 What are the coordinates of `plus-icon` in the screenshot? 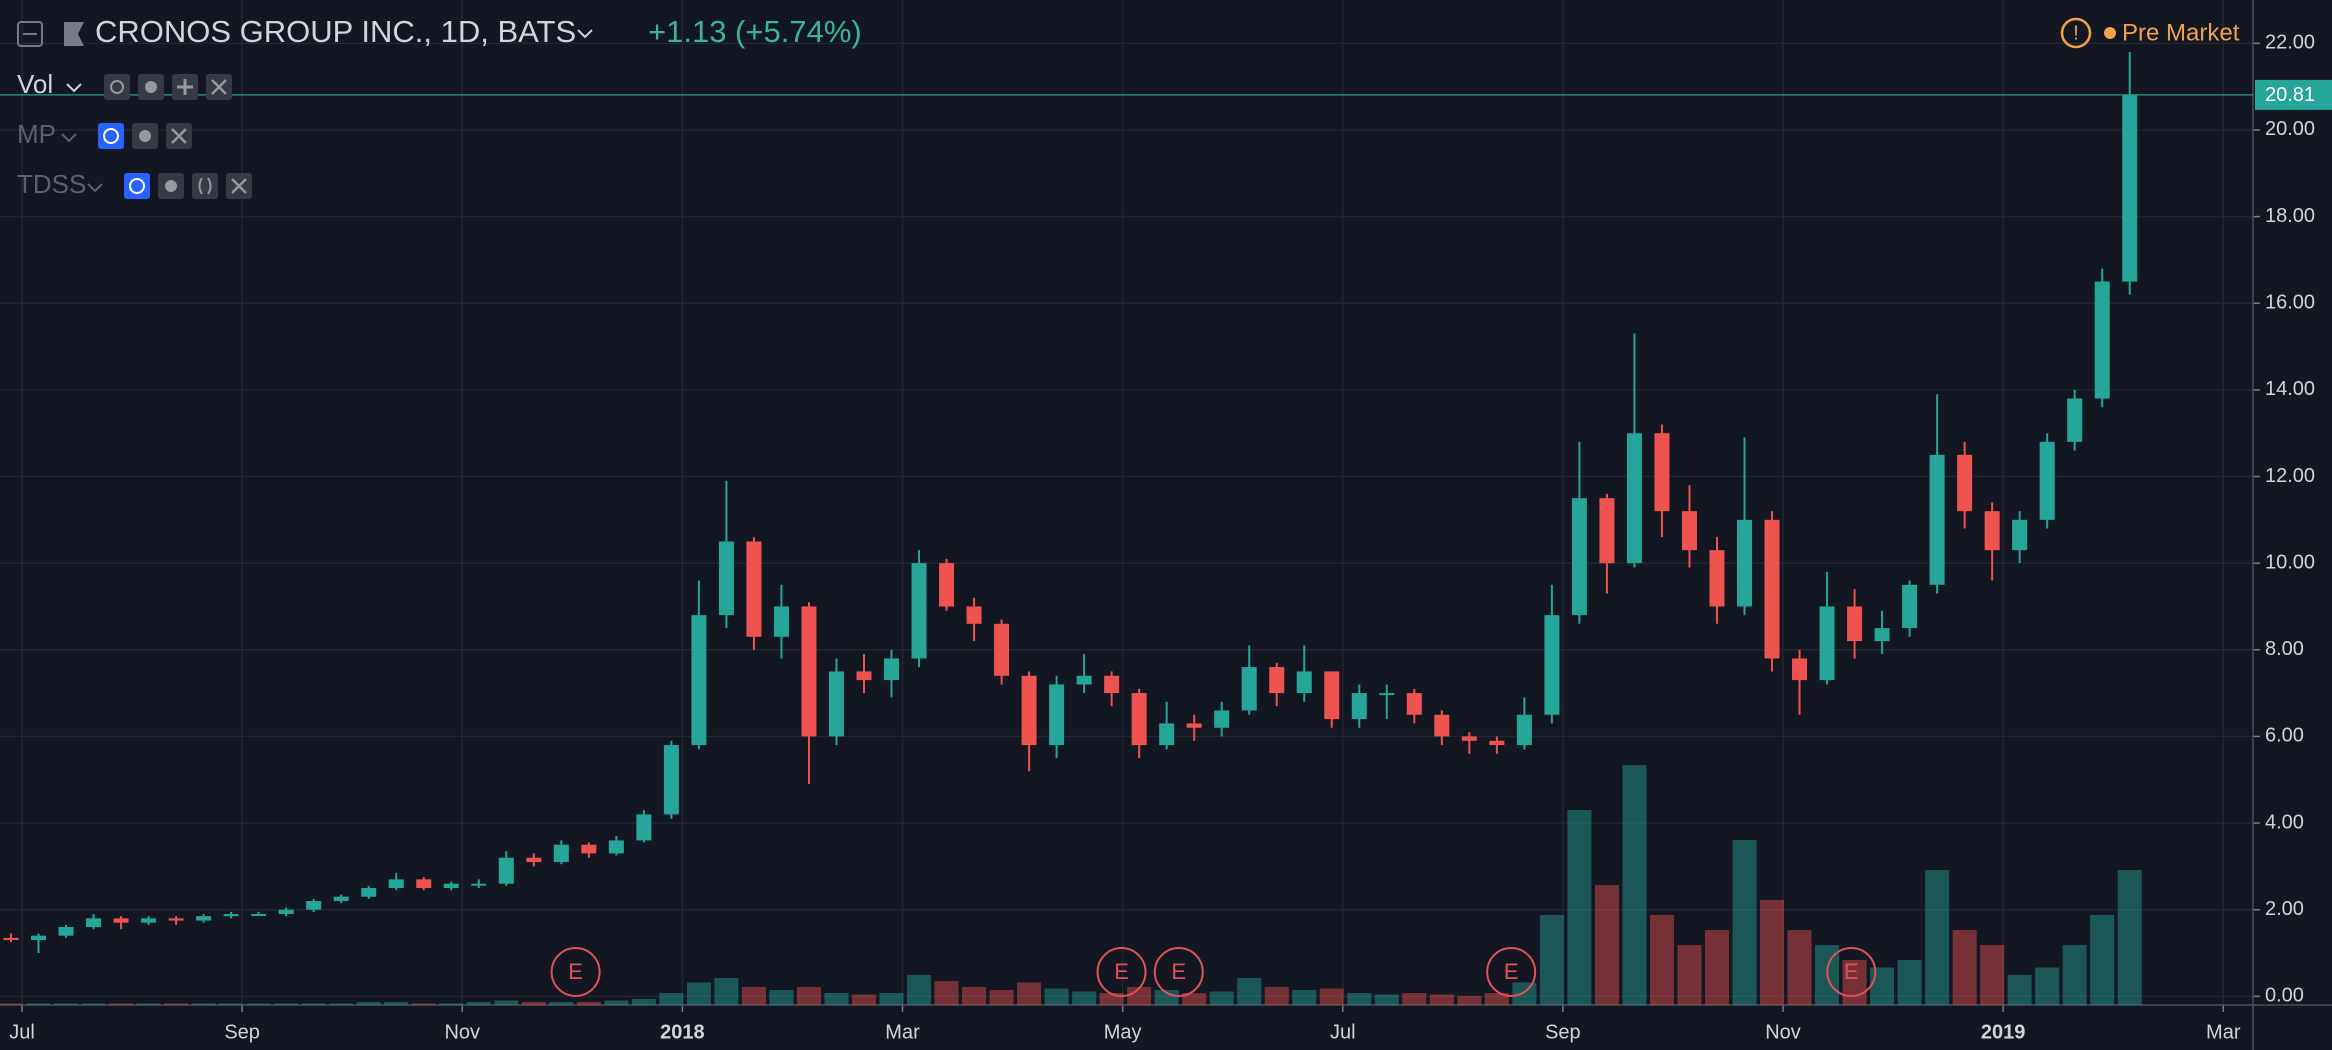 It's located at (185, 87).